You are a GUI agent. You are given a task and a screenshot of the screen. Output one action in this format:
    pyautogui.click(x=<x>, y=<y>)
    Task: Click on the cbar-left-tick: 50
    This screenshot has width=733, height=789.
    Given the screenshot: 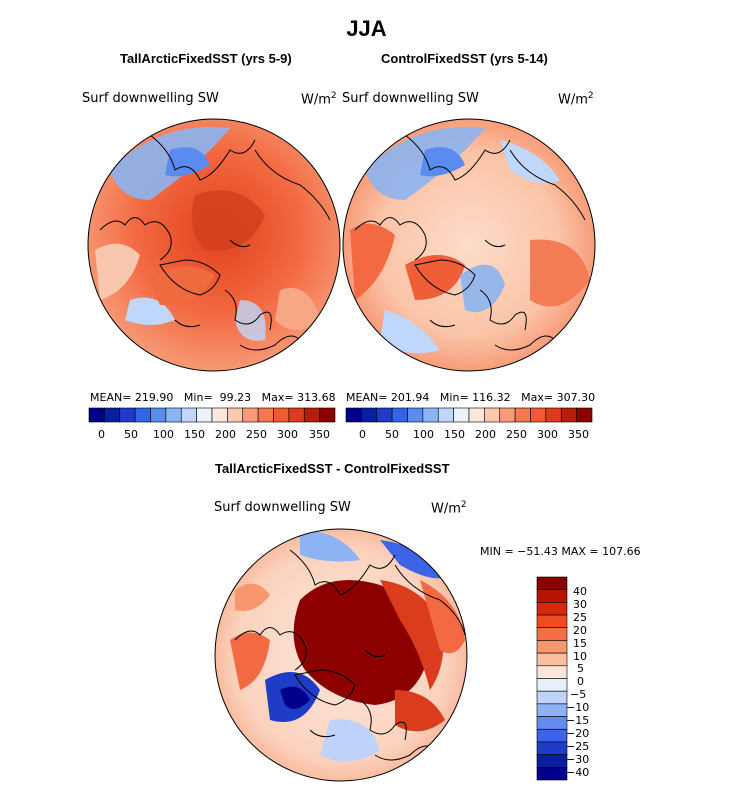 What is the action you would take?
    pyautogui.click(x=131, y=434)
    